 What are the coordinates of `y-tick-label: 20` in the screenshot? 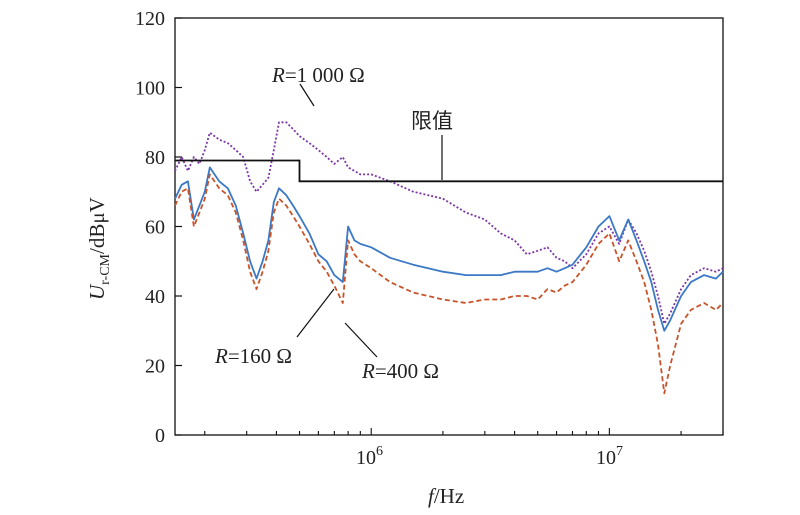 It's located at (155, 367).